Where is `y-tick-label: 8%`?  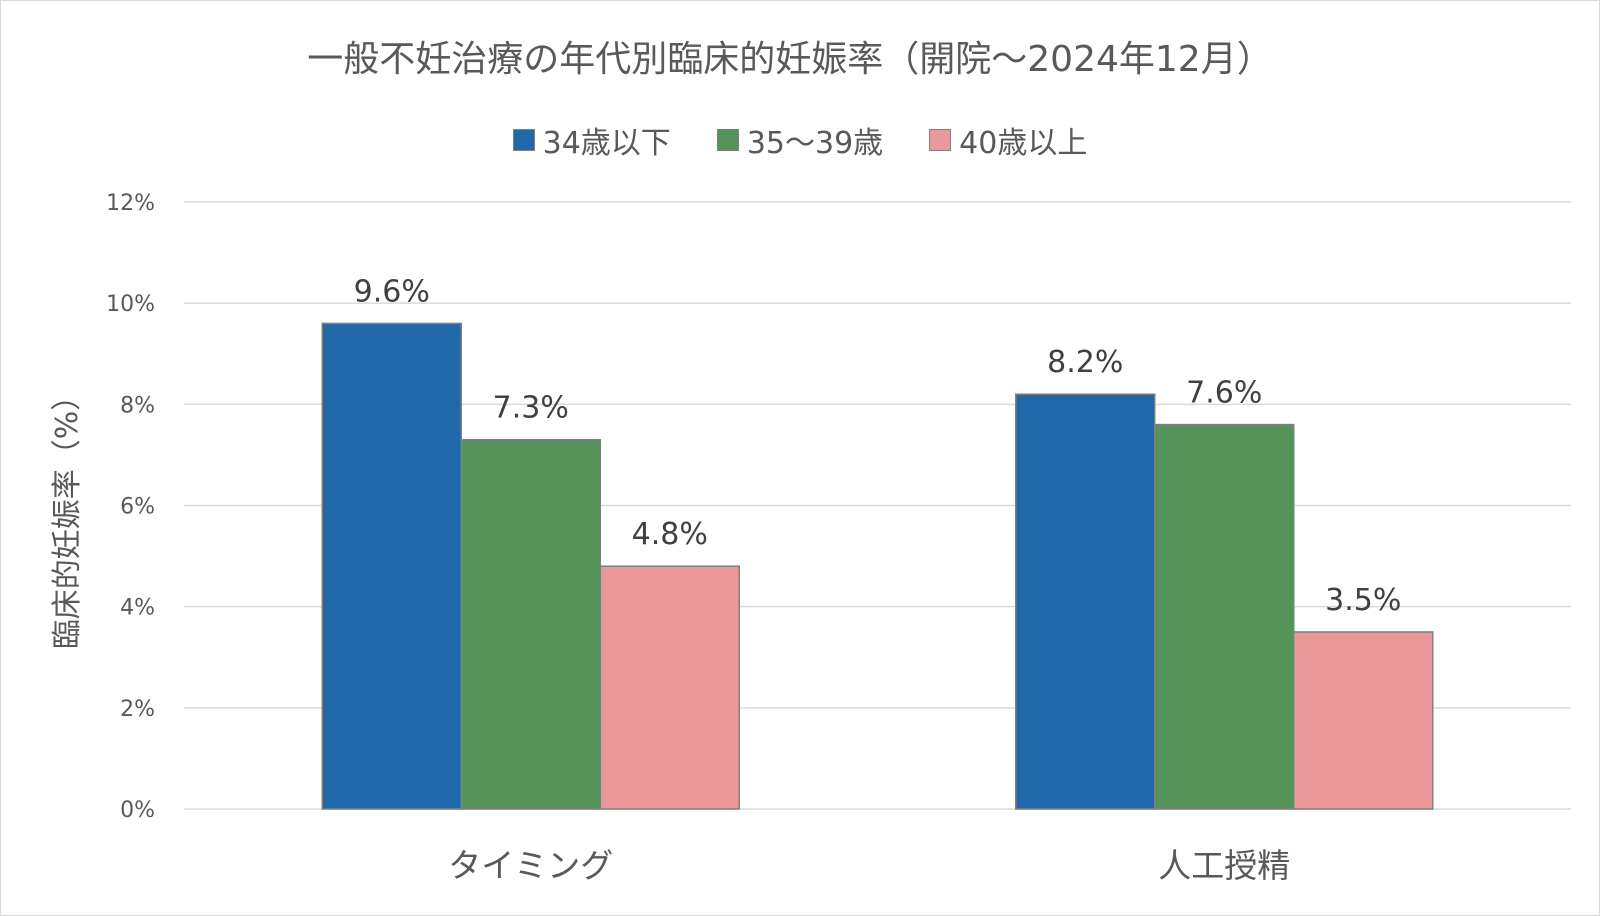
y-tick-label: 8% is located at coordinates (137, 405).